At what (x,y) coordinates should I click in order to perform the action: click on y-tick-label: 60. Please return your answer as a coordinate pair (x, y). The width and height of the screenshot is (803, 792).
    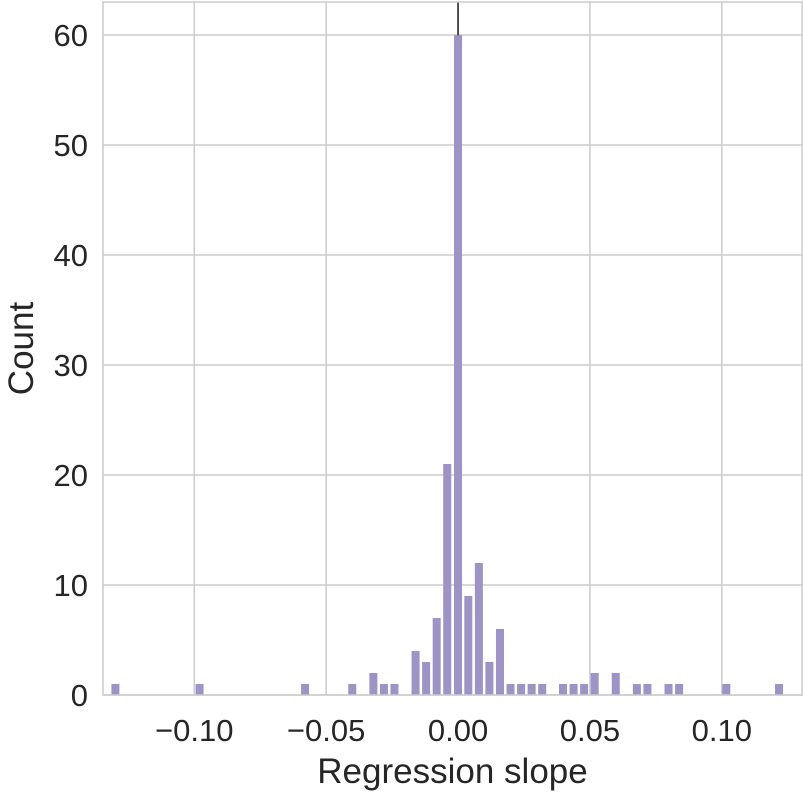
    Looking at the image, I should click on (71, 35).